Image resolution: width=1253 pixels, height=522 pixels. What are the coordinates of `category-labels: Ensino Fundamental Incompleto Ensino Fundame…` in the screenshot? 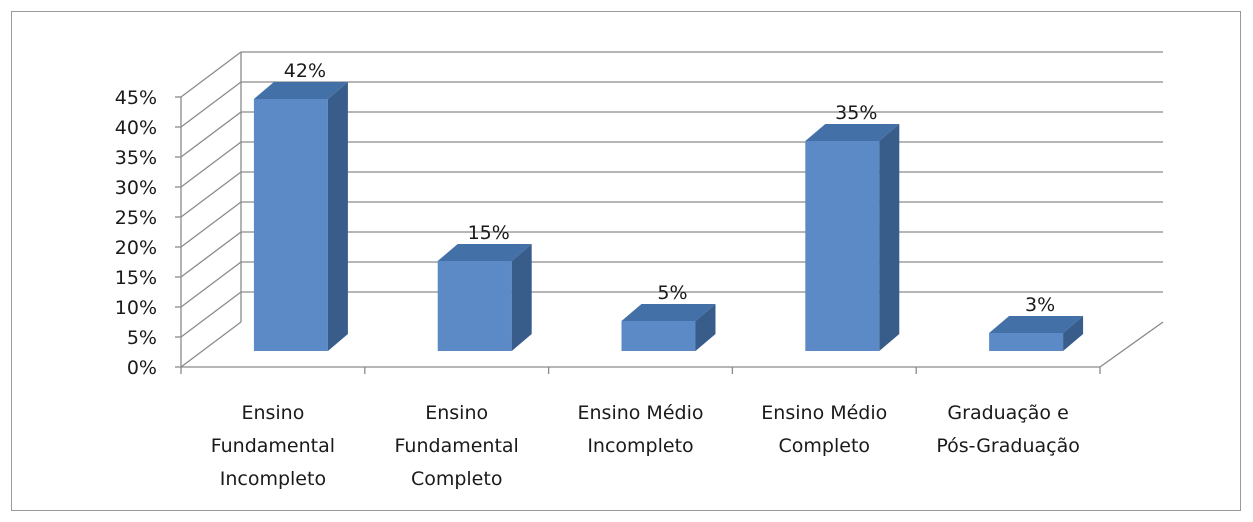 It's located at (645, 446).